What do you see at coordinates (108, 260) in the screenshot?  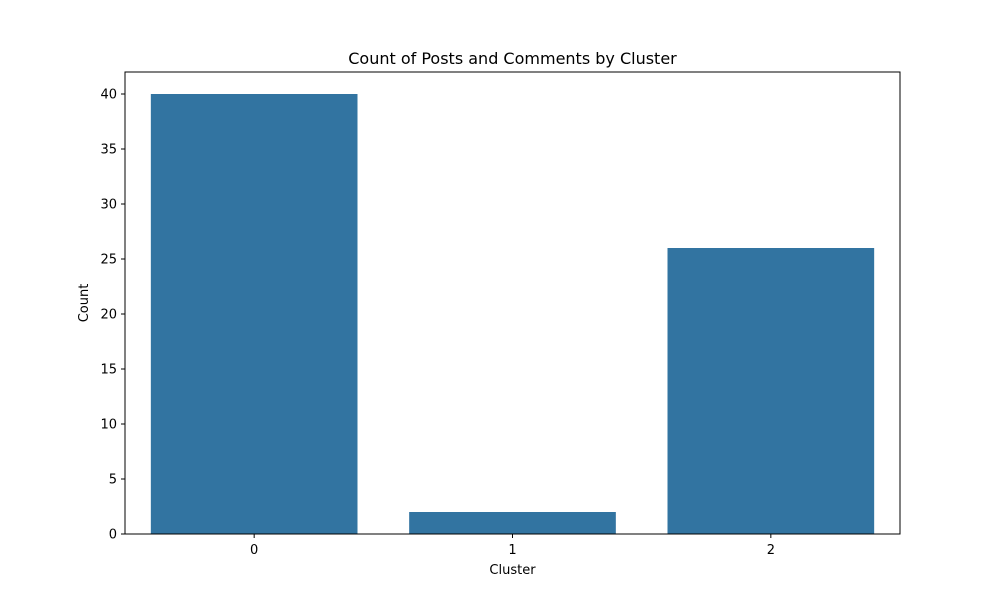 I see `y-tick-label: 25` at bounding box center [108, 260].